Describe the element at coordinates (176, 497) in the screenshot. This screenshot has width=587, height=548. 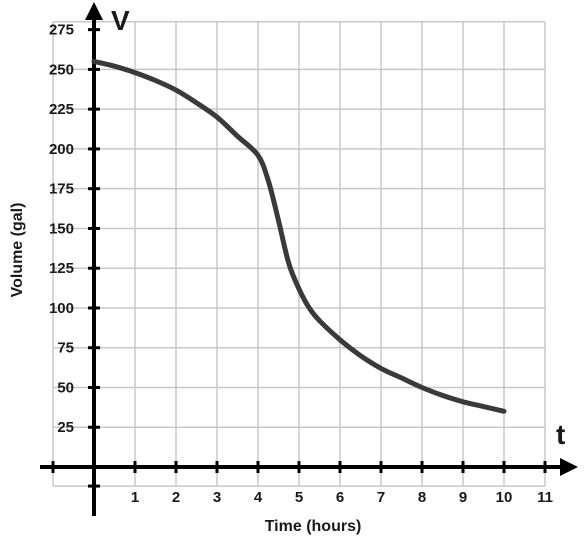
I see `x-tick-label: 2` at that location.